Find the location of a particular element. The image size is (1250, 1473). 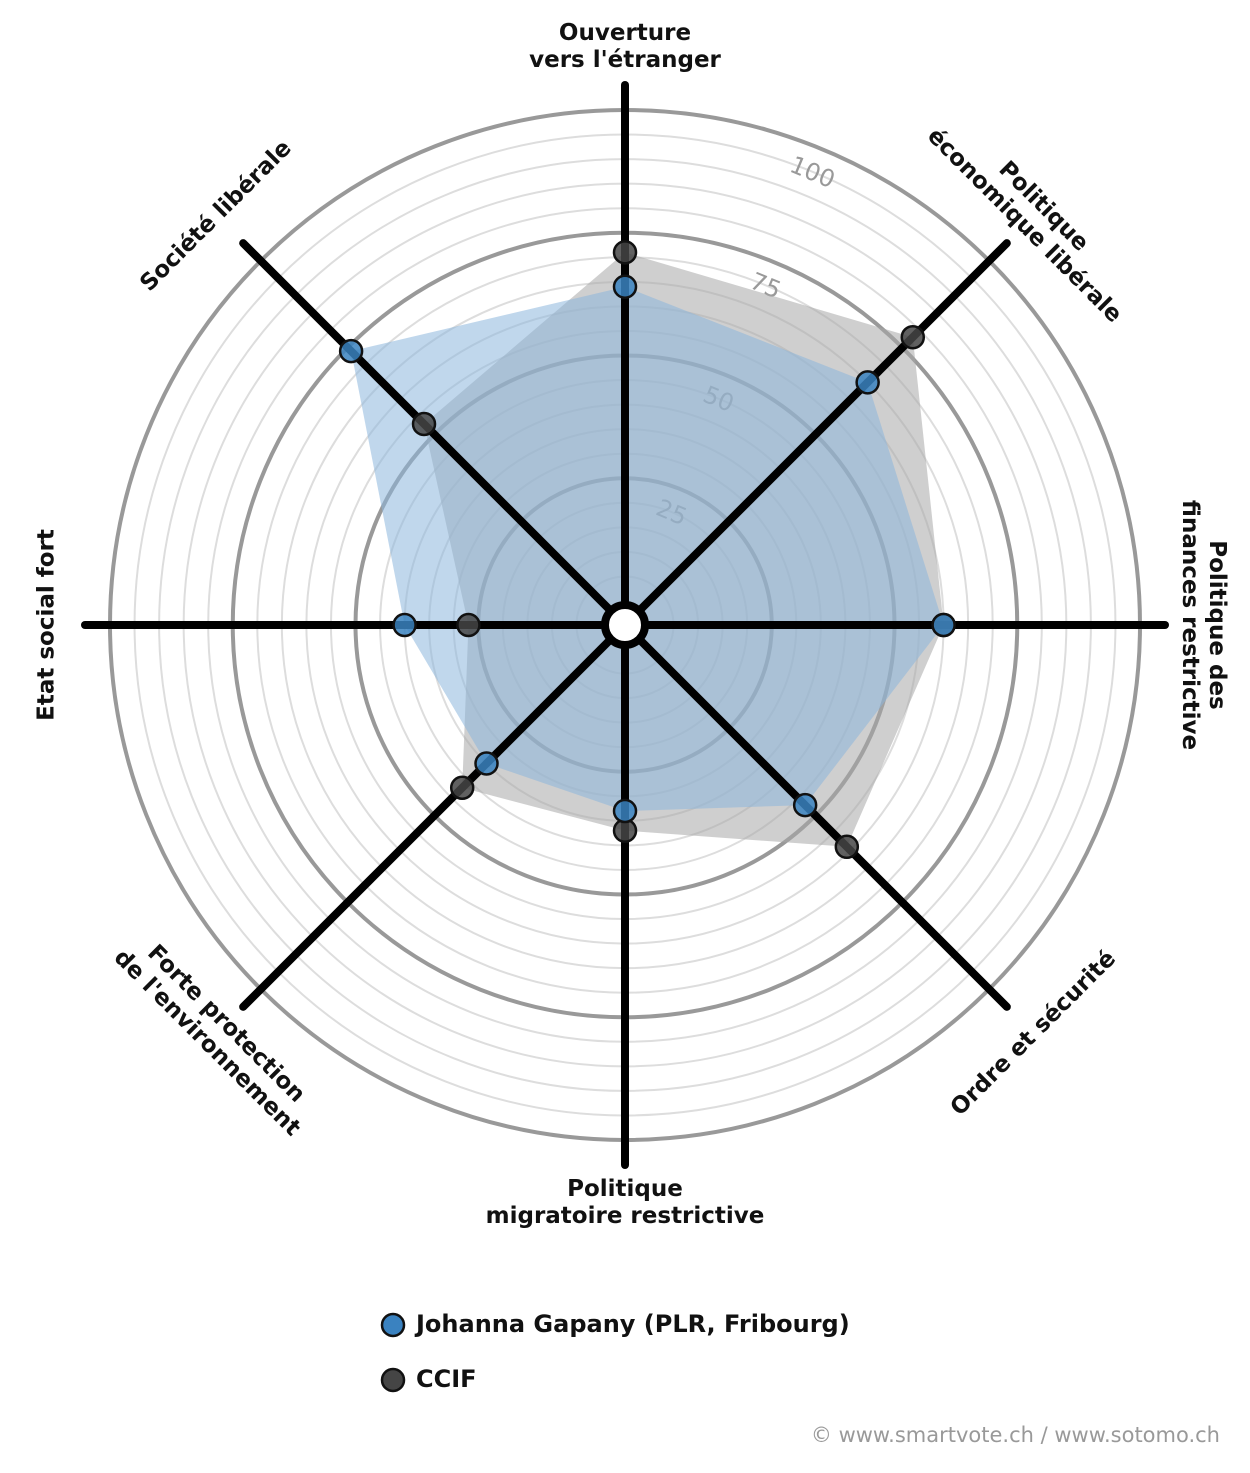

center is located at coordinates (625, 625).